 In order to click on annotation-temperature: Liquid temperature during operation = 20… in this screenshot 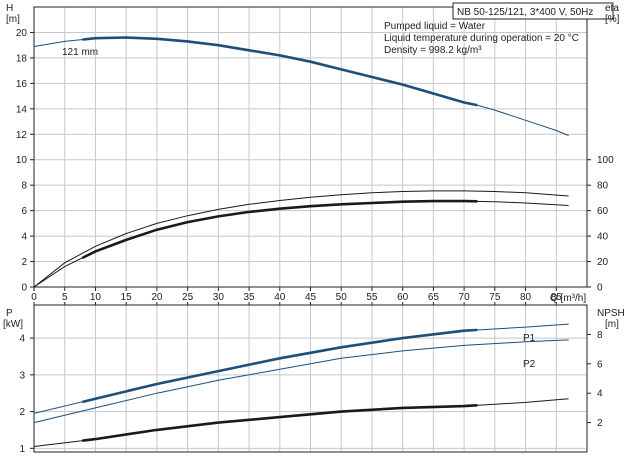, I will do `click(481, 38)`.